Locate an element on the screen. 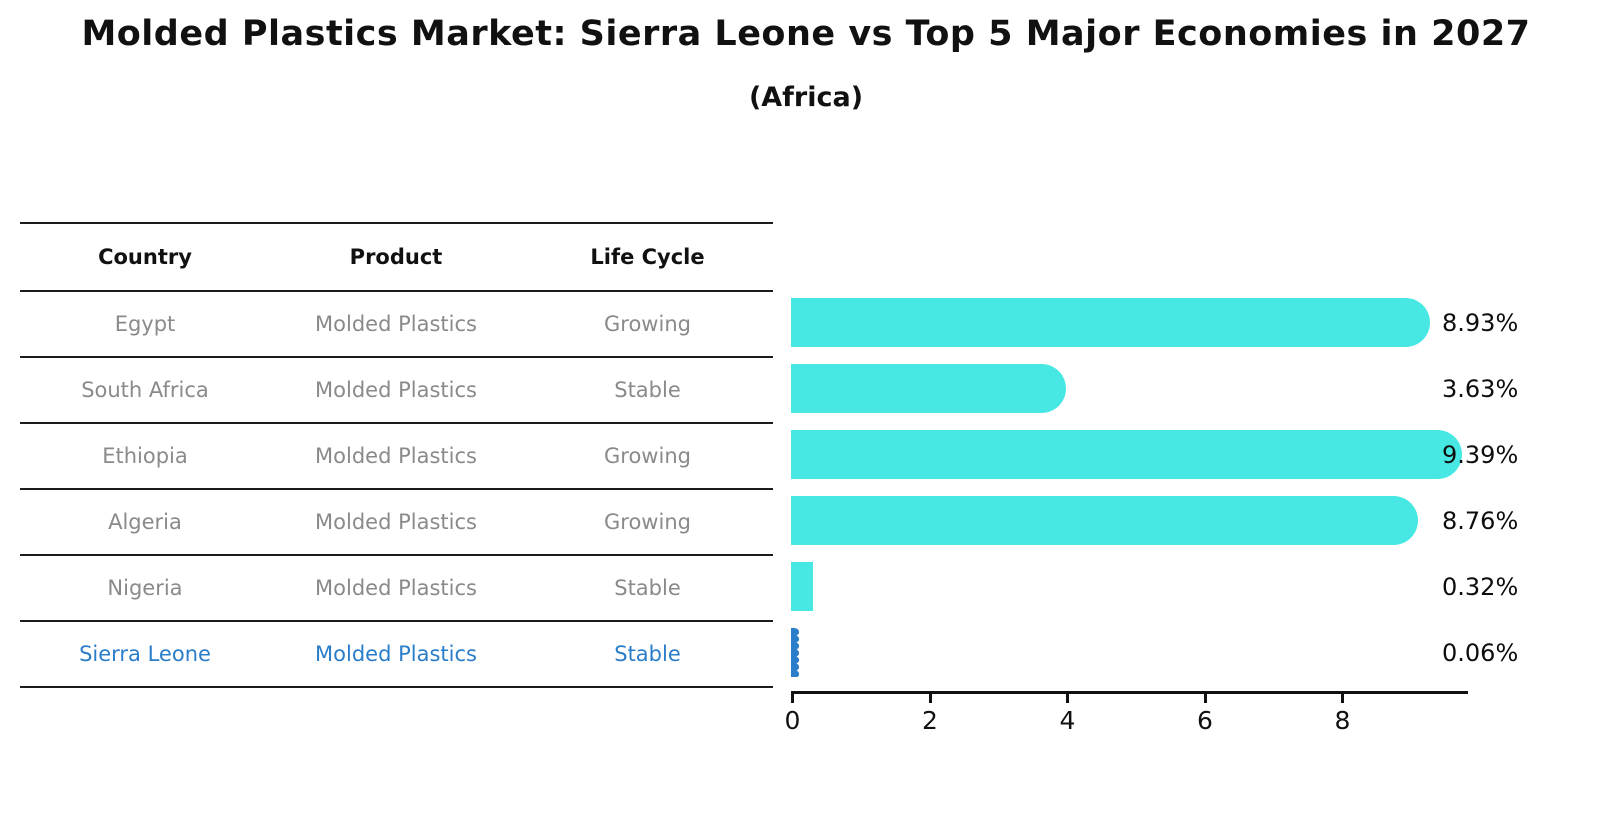 Image resolution: width=1612 pixels, height=823 pixels. scalloped-mini-bar is located at coordinates (795, 653).